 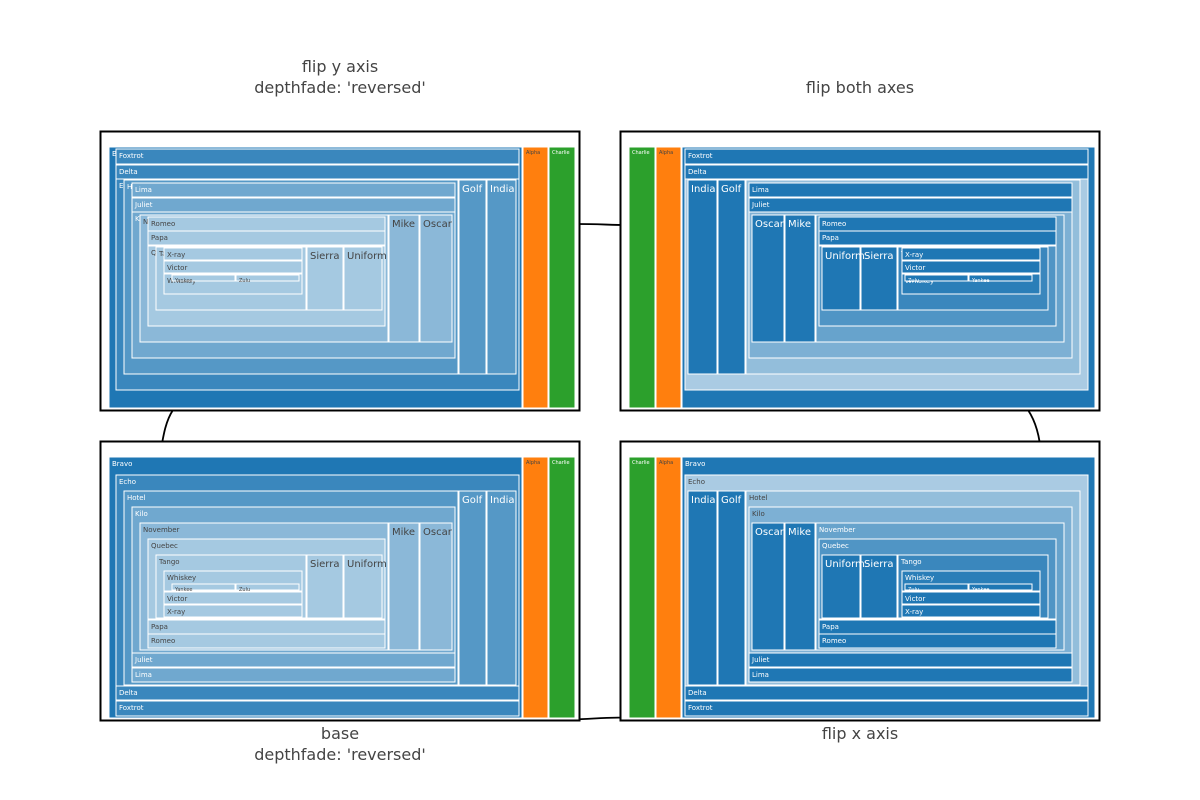 I want to click on tile-label: Golf, so click(x=472, y=189).